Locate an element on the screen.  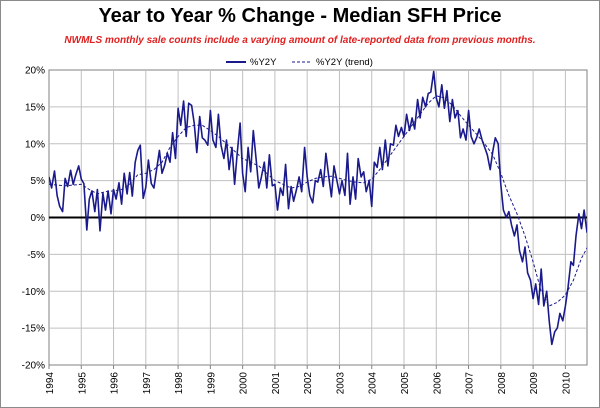
x-tick-label: 2003 is located at coordinates (340, 383).